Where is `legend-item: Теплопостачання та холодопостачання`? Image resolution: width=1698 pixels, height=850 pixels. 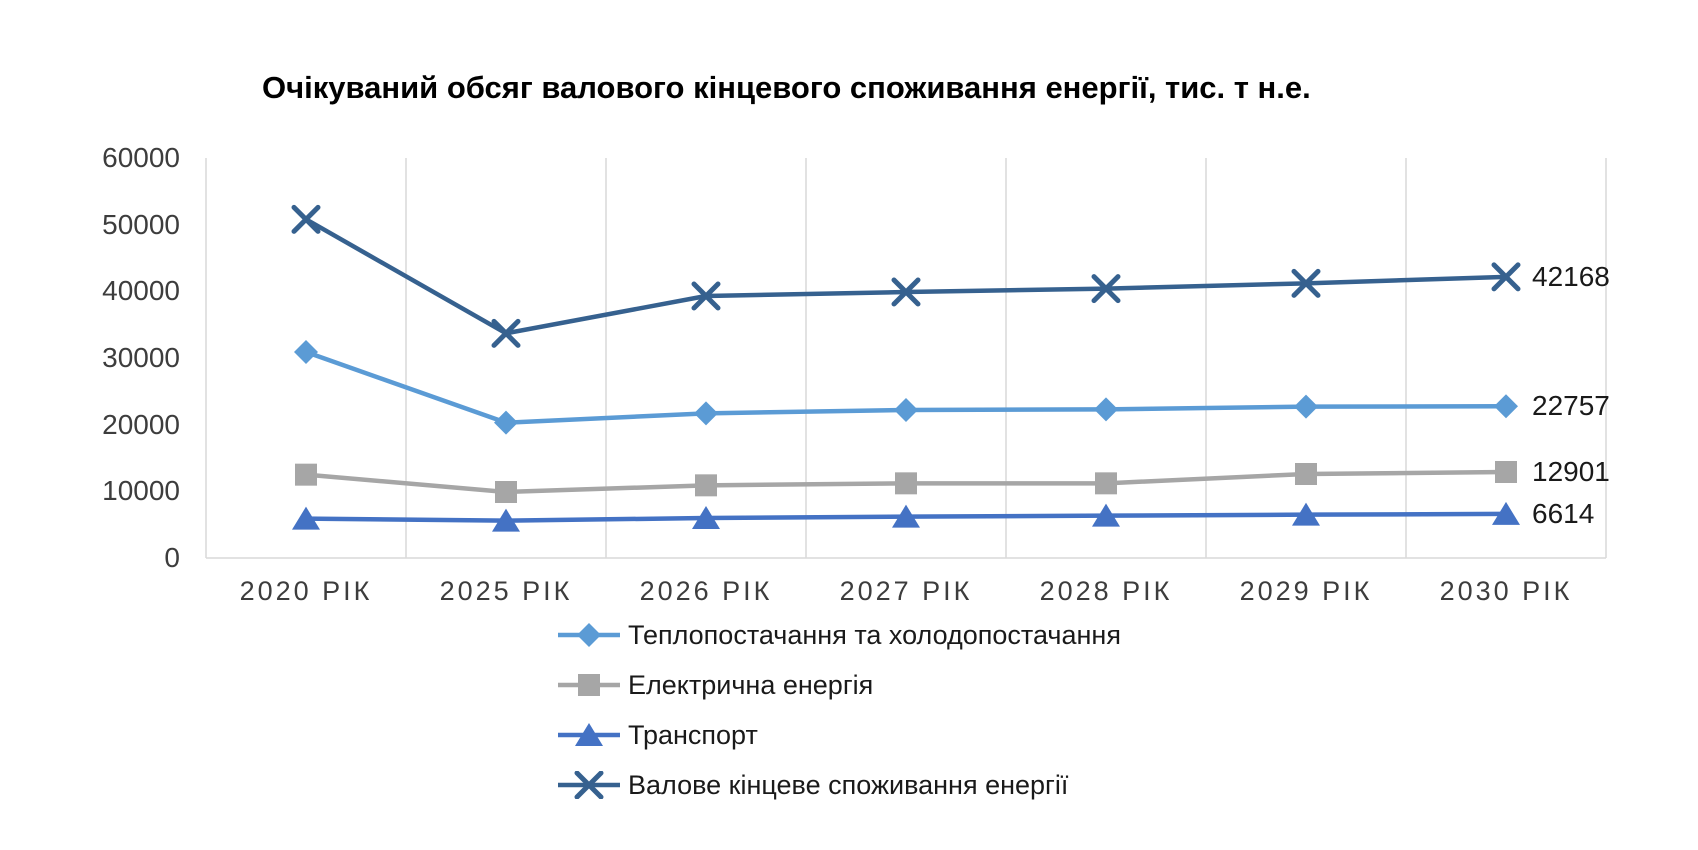
legend-item: Теплопостачання та холодопостачання is located at coordinates (838, 635).